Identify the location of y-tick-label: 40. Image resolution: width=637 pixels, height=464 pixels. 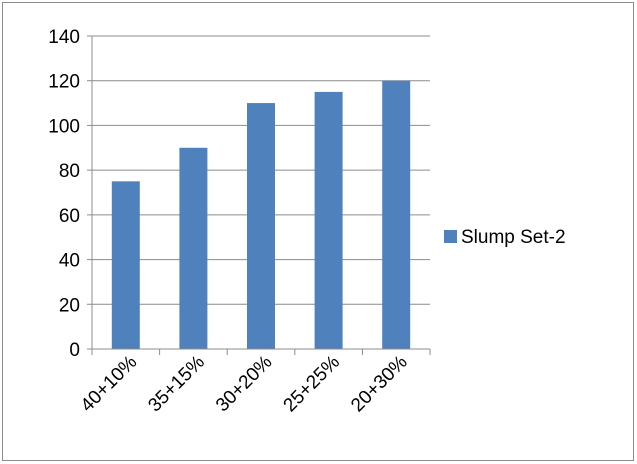
(69, 261).